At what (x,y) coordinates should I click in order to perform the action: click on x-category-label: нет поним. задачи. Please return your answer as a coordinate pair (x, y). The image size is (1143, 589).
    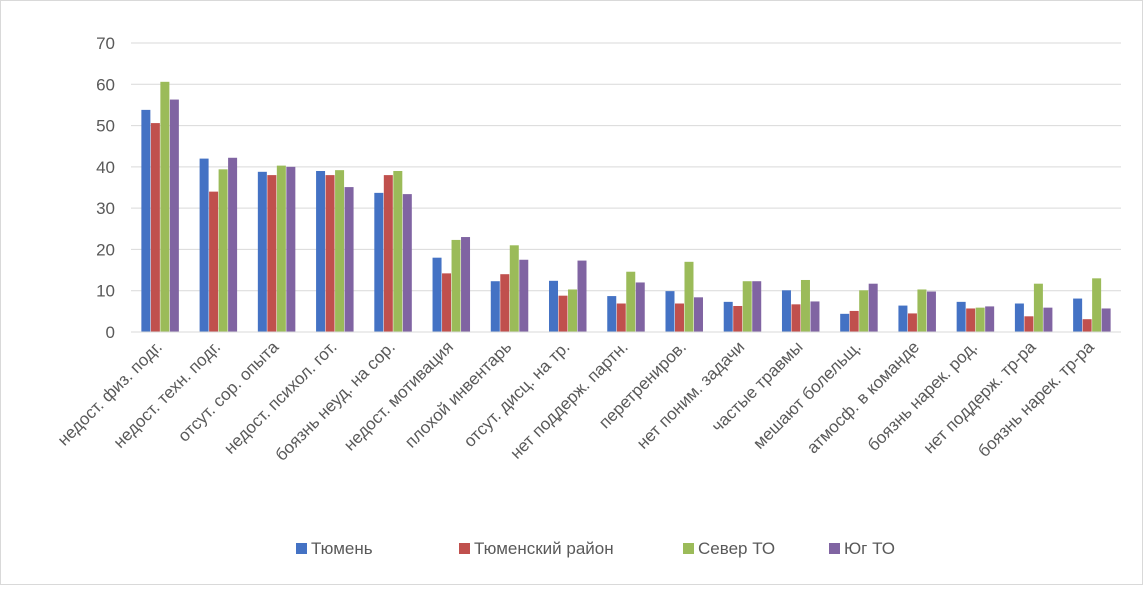
    Looking at the image, I should click on (690, 394).